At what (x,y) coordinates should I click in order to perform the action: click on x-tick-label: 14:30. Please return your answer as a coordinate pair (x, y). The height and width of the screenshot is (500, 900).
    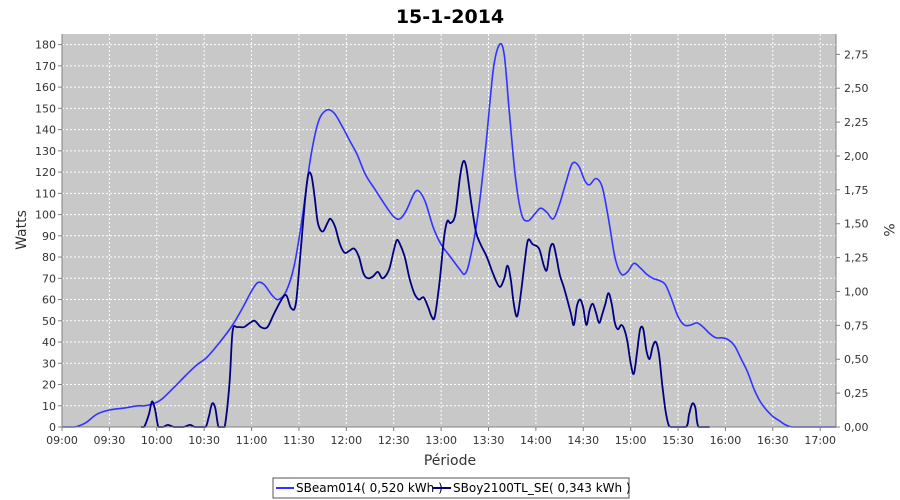
    Looking at the image, I should click on (583, 440).